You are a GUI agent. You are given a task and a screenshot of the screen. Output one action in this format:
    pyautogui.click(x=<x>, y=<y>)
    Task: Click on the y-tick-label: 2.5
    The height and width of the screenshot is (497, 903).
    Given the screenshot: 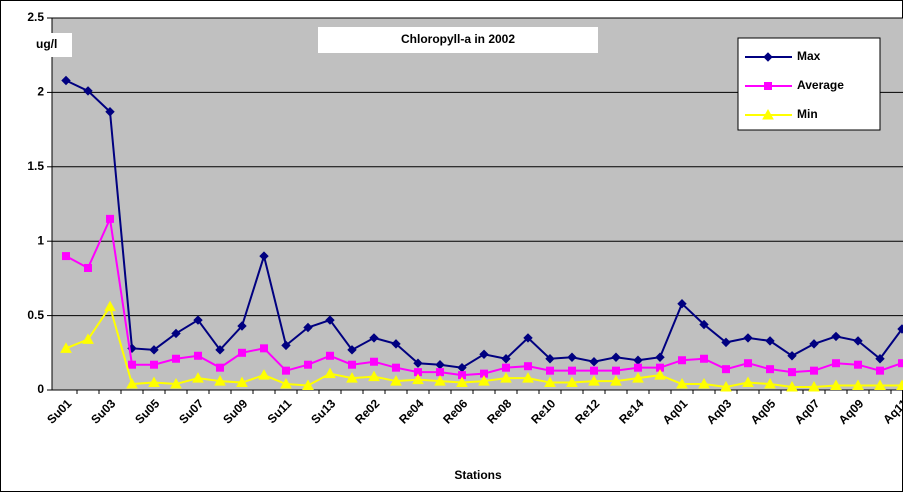 What is the action you would take?
    pyautogui.click(x=35, y=17)
    